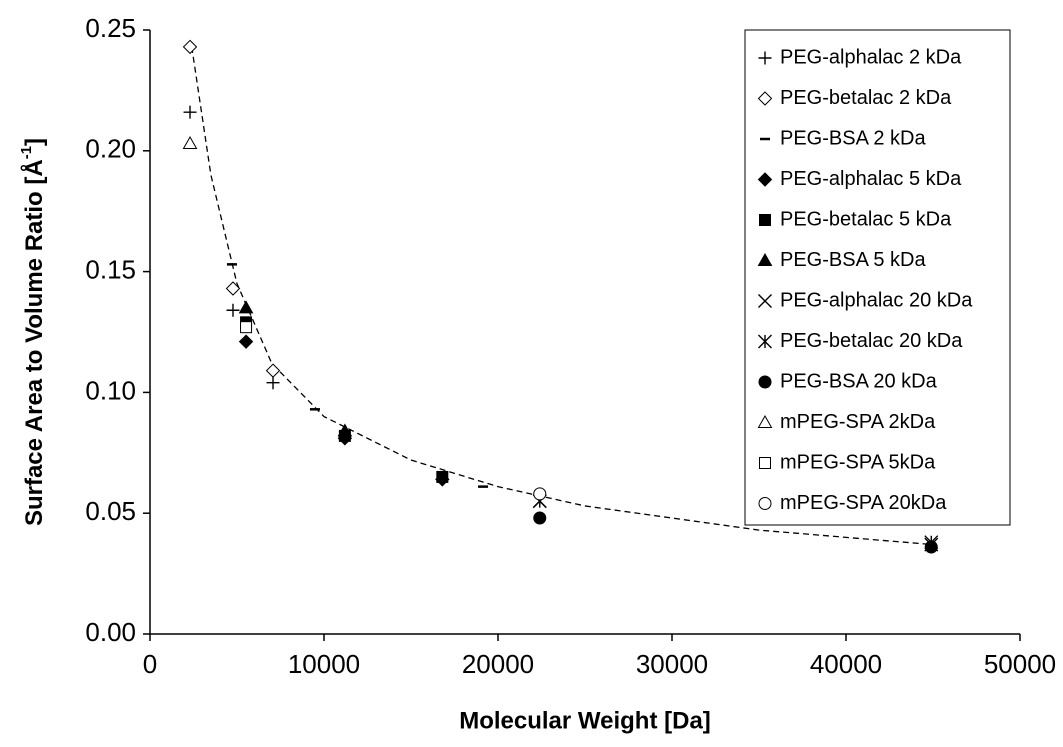 This screenshot has height=747, width=1063. Describe the element at coordinates (110, 390) in the screenshot. I see `y-tick-label: 0.10` at that location.